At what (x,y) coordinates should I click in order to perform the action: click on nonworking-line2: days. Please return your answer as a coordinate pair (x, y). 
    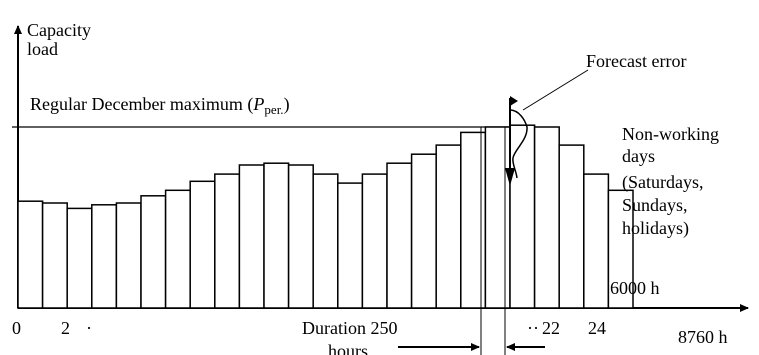
    Looking at the image, I should click on (638, 156).